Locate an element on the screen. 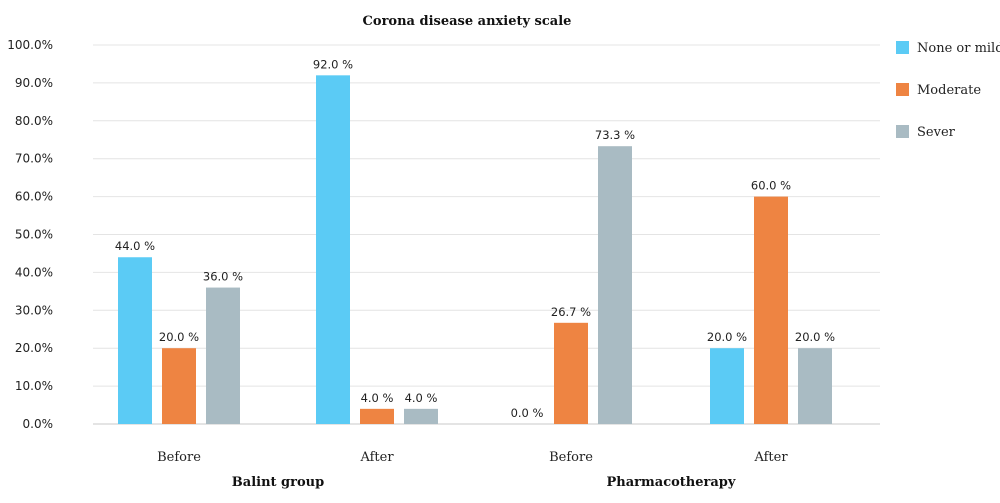  data-label: 60.0 % is located at coordinates (771, 186).